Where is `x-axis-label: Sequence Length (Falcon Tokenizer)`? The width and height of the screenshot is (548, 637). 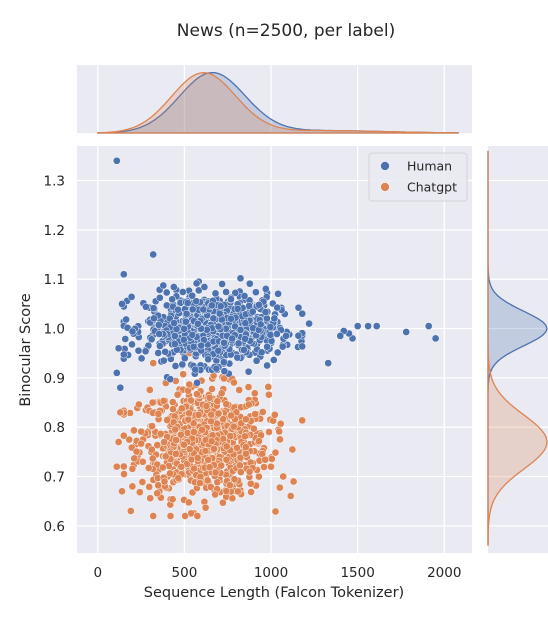 x-axis-label: Sequence Length (Falcon Tokenizer) is located at coordinates (274, 593).